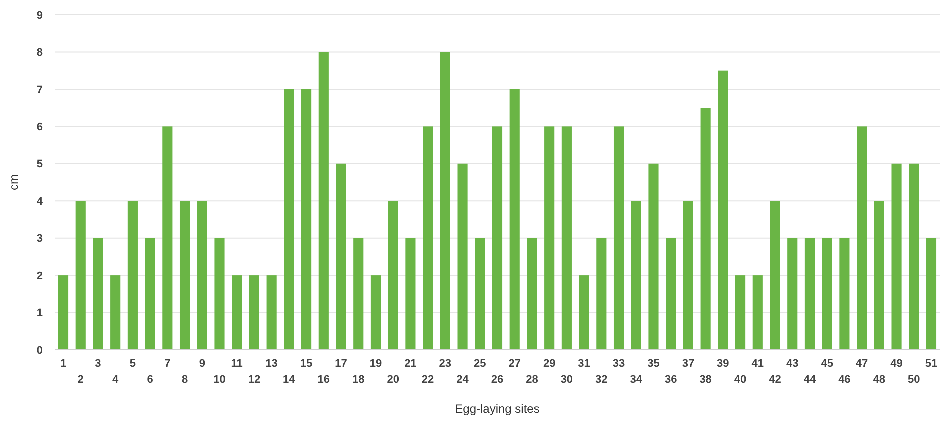 Image resolution: width=948 pixels, height=429 pixels. I want to click on x-tick-label: 20, so click(393, 380).